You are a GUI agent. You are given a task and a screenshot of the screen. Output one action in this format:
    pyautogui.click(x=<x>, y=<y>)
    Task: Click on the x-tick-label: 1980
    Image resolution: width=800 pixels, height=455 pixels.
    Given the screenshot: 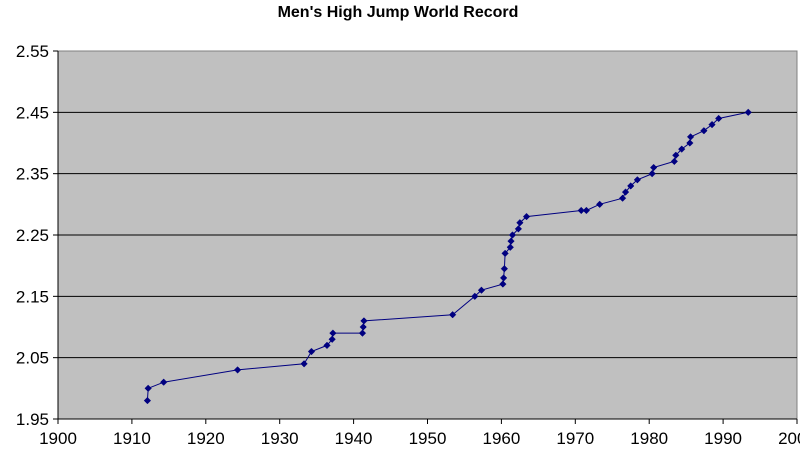 What is the action you would take?
    pyautogui.click(x=649, y=438)
    